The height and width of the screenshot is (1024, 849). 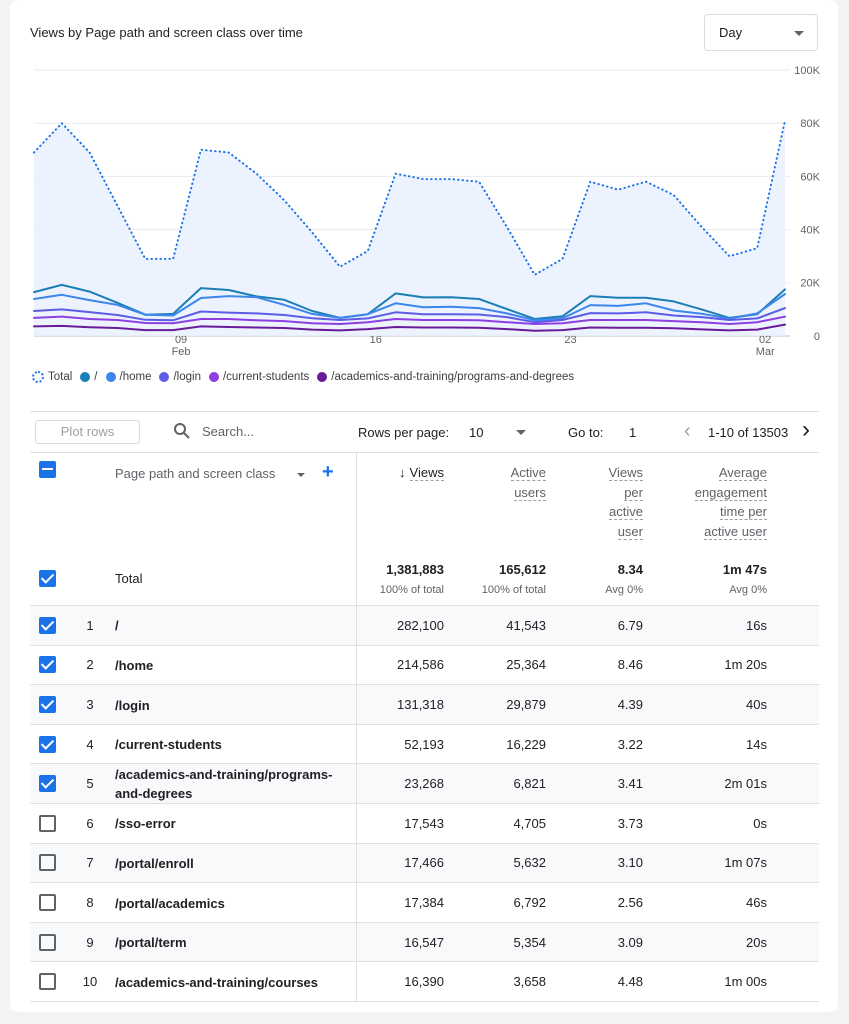 I want to click on y-tick-label: 60K, so click(x=810, y=177).